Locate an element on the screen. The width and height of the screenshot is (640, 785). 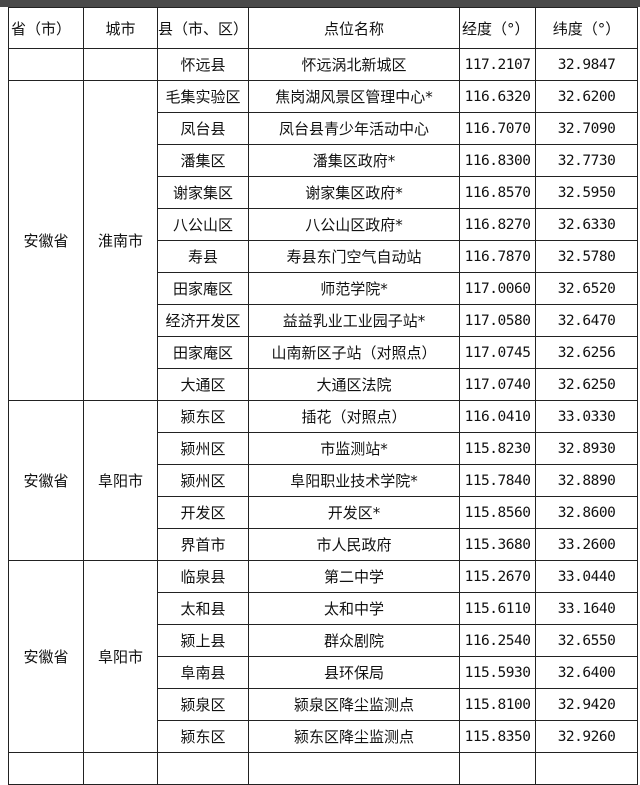
longitude-cell: 115.8230 is located at coordinates (498, 448).